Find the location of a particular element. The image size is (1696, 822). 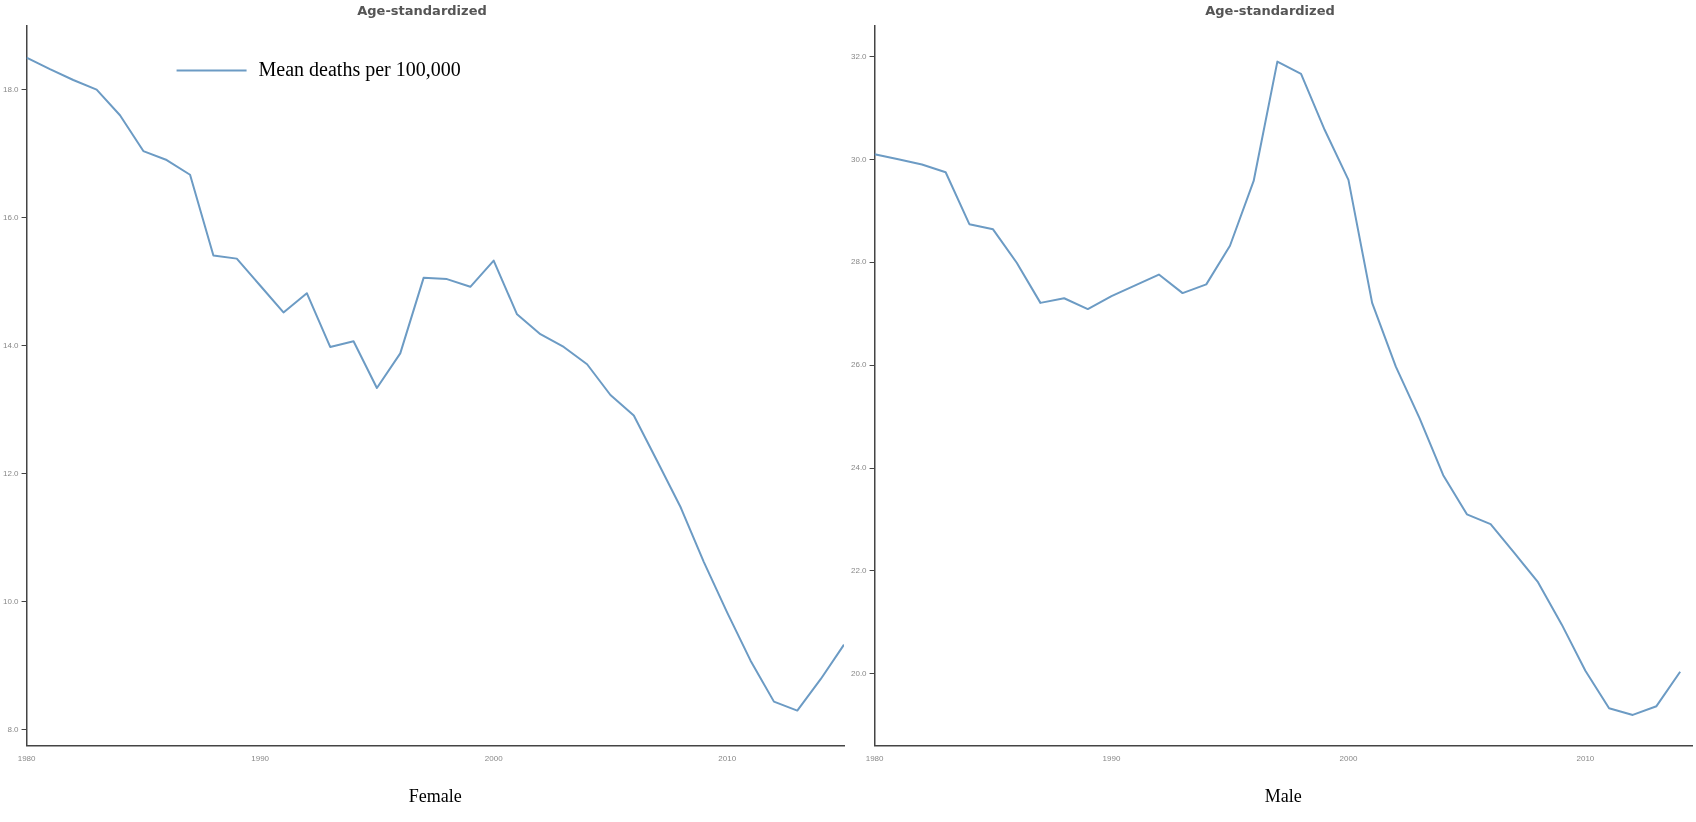

y-tick-label: 28.0 is located at coordinates (859, 262).